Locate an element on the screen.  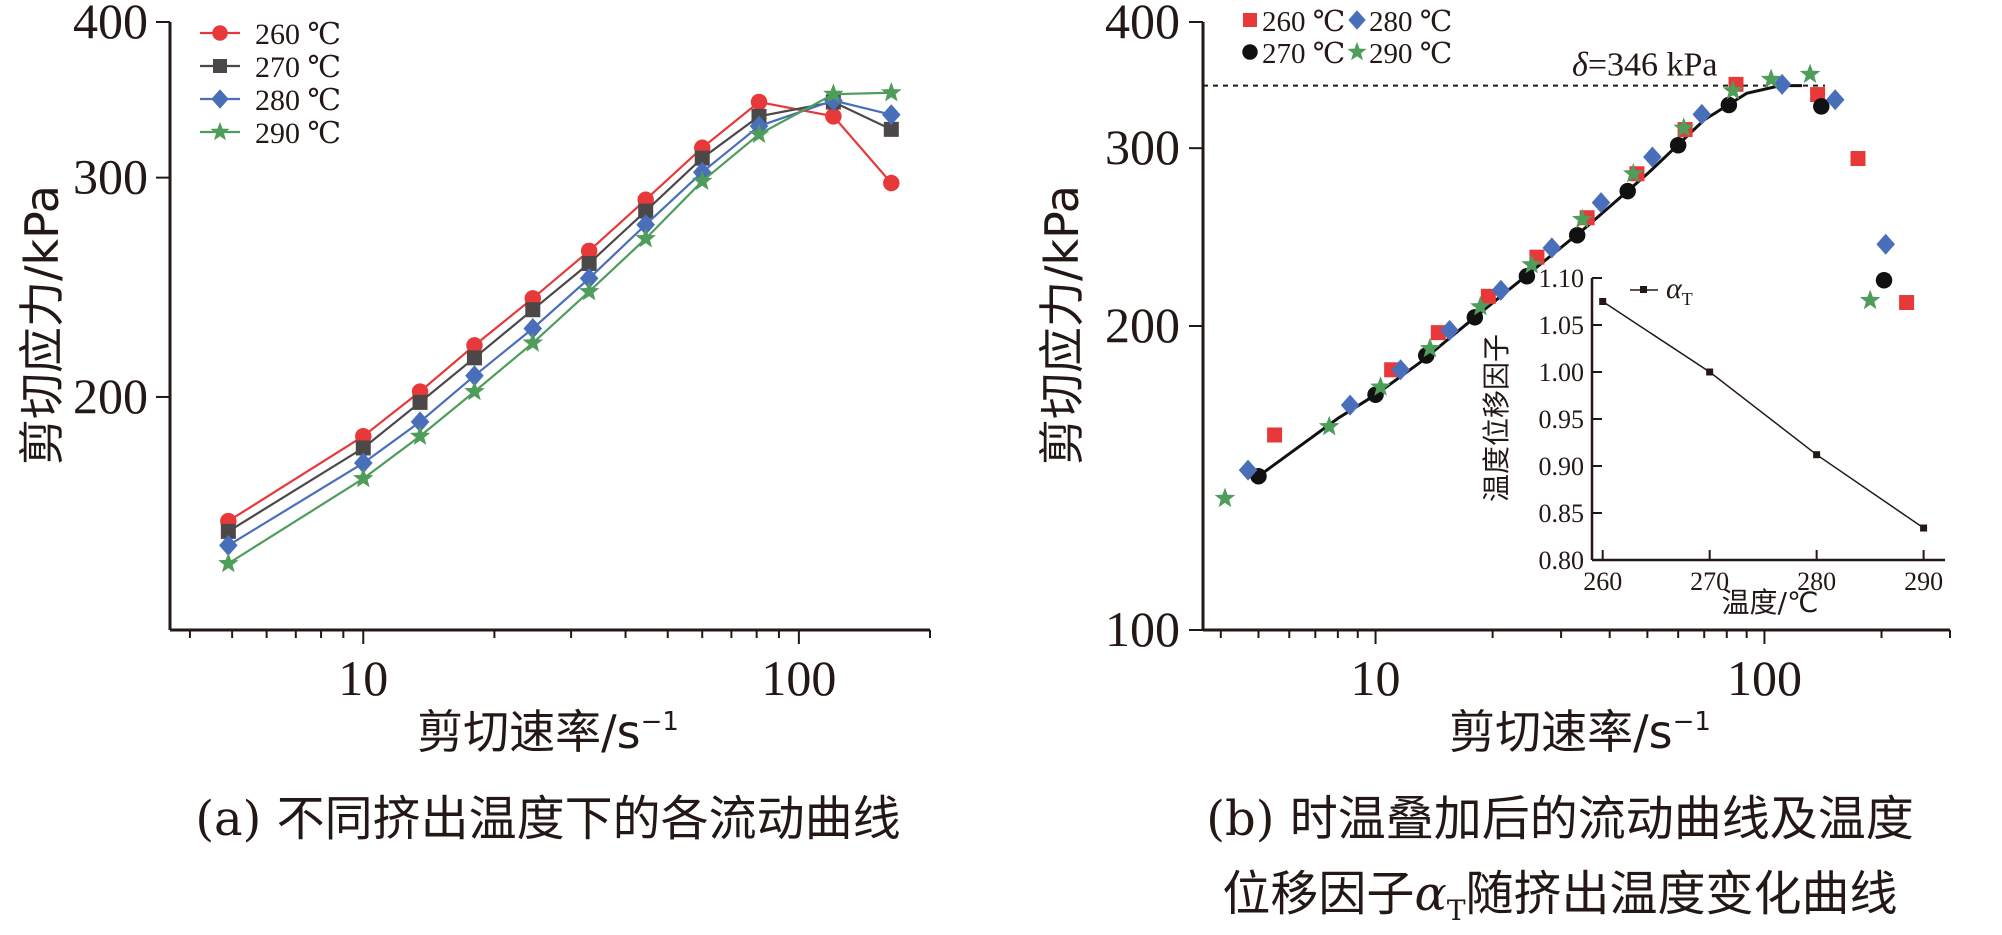
panel-a-legend-label: 280 ℃ is located at coordinates (298, 100).